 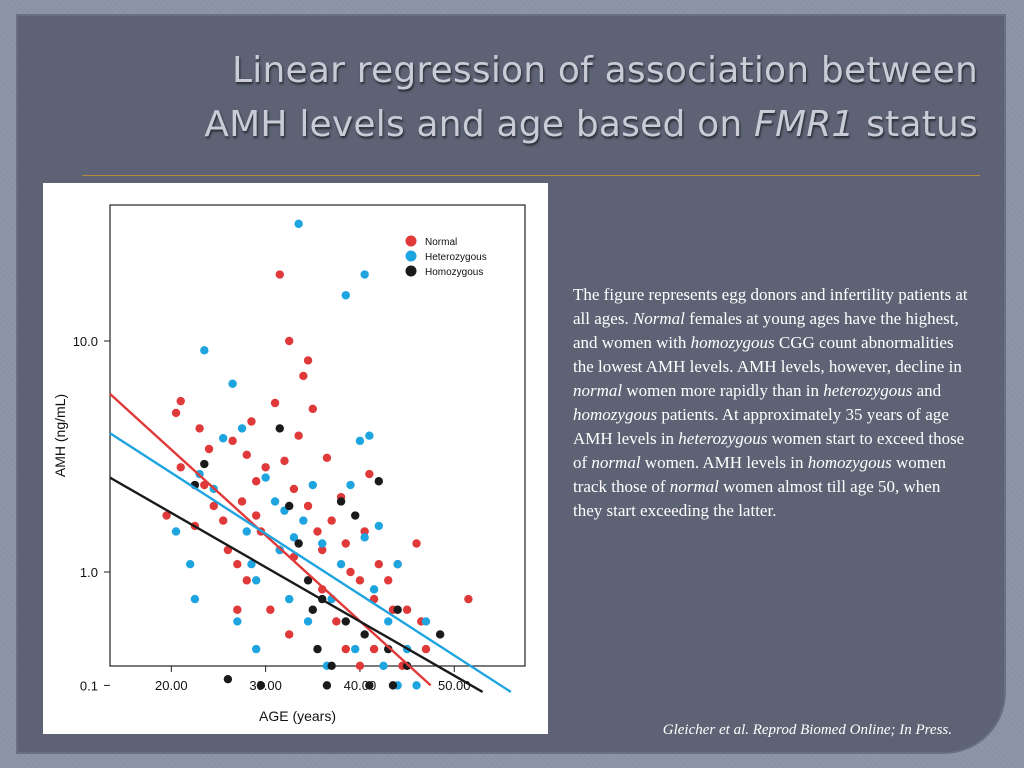 I want to click on title-gene-name: FMR1, so click(x=804, y=124).